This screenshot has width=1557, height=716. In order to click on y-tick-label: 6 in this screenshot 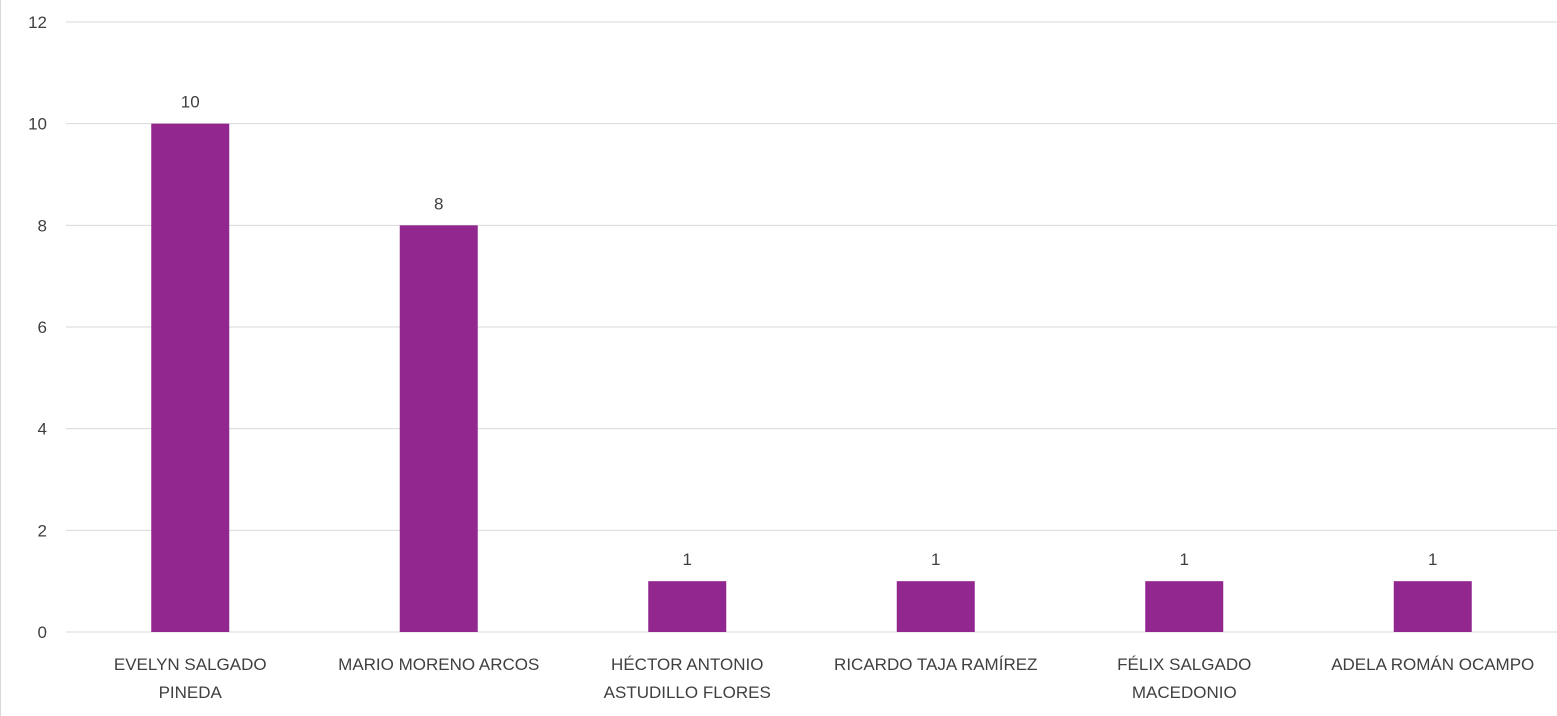, I will do `click(42, 327)`.